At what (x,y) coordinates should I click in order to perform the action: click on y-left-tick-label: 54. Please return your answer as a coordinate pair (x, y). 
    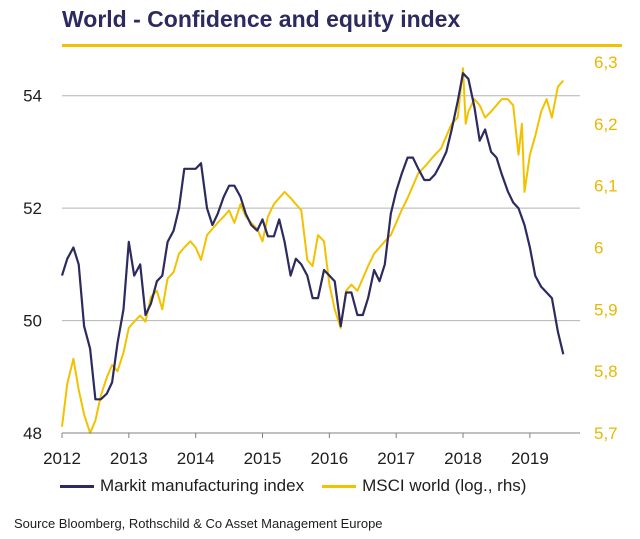
    Looking at the image, I should click on (32, 96).